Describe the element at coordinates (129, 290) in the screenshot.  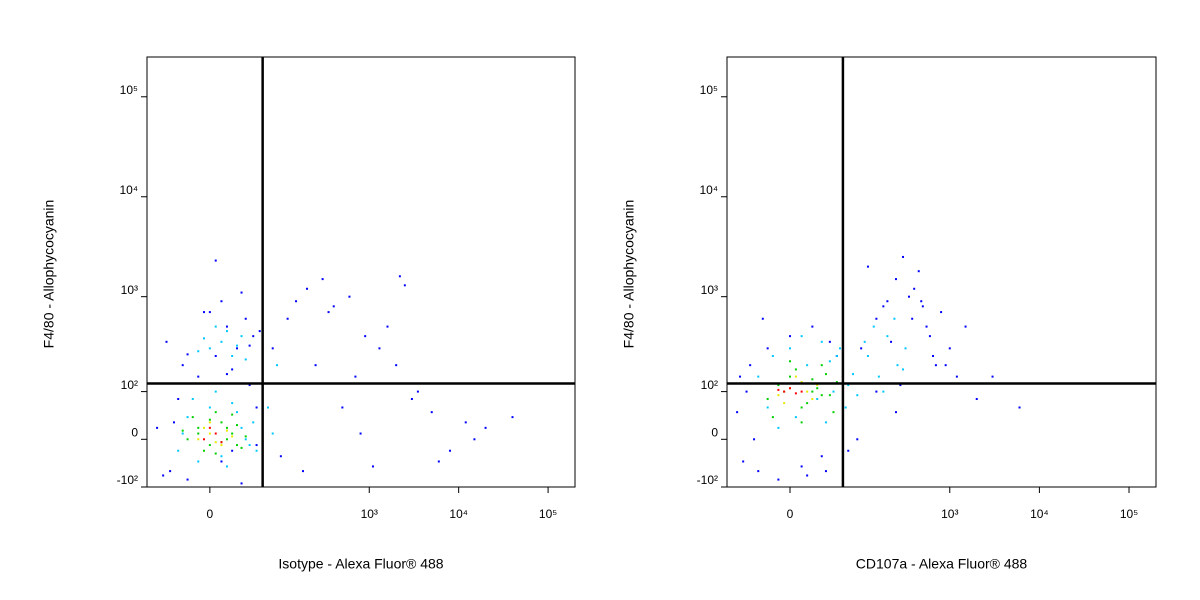
I see `y-tick-label: 10³` at that location.